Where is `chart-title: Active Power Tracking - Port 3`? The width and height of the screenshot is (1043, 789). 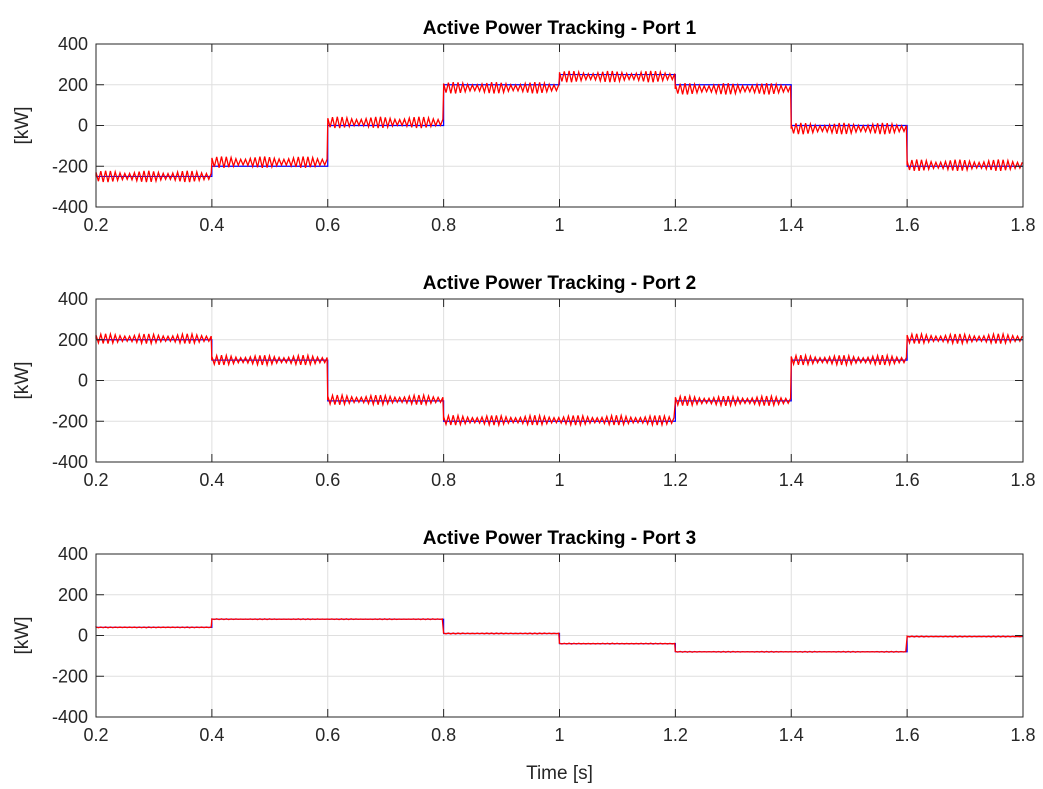
chart-title: Active Power Tracking - Port 3 is located at coordinates (559, 538).